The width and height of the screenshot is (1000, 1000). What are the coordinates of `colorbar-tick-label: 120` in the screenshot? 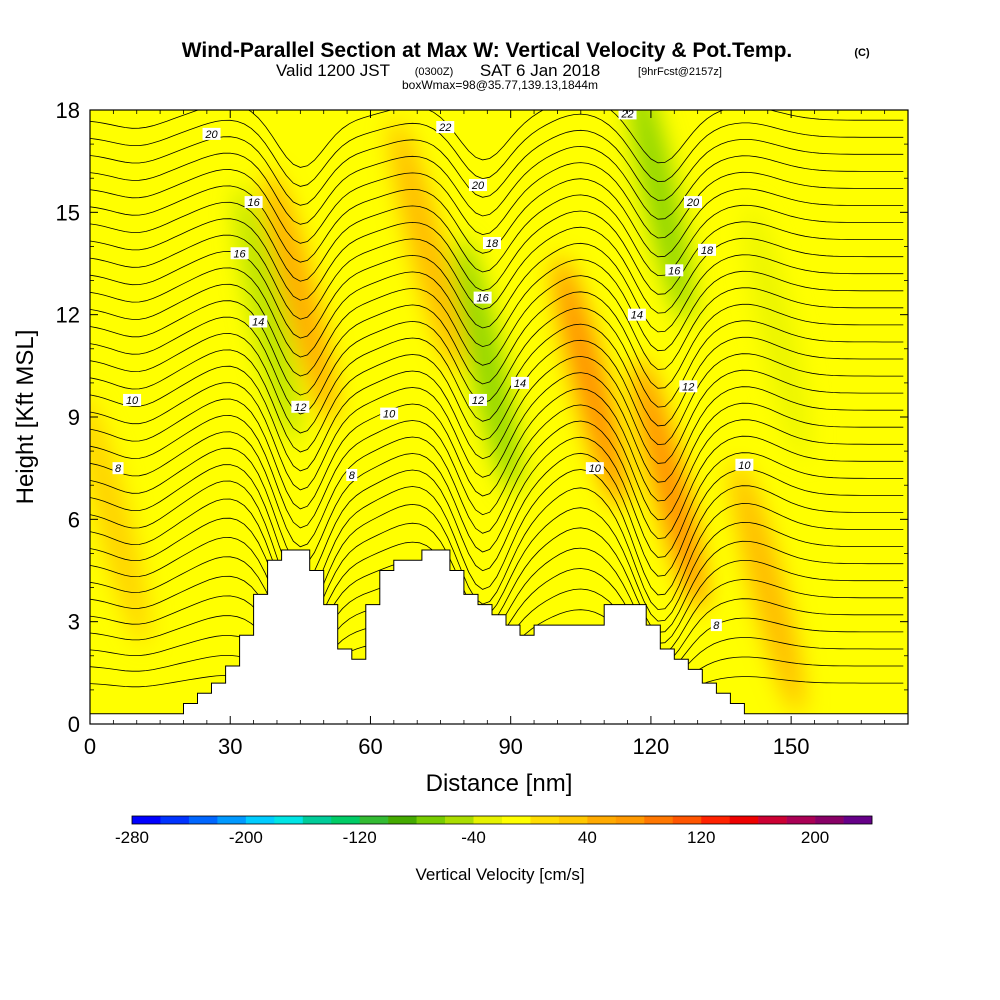 It's located at (701, 837).